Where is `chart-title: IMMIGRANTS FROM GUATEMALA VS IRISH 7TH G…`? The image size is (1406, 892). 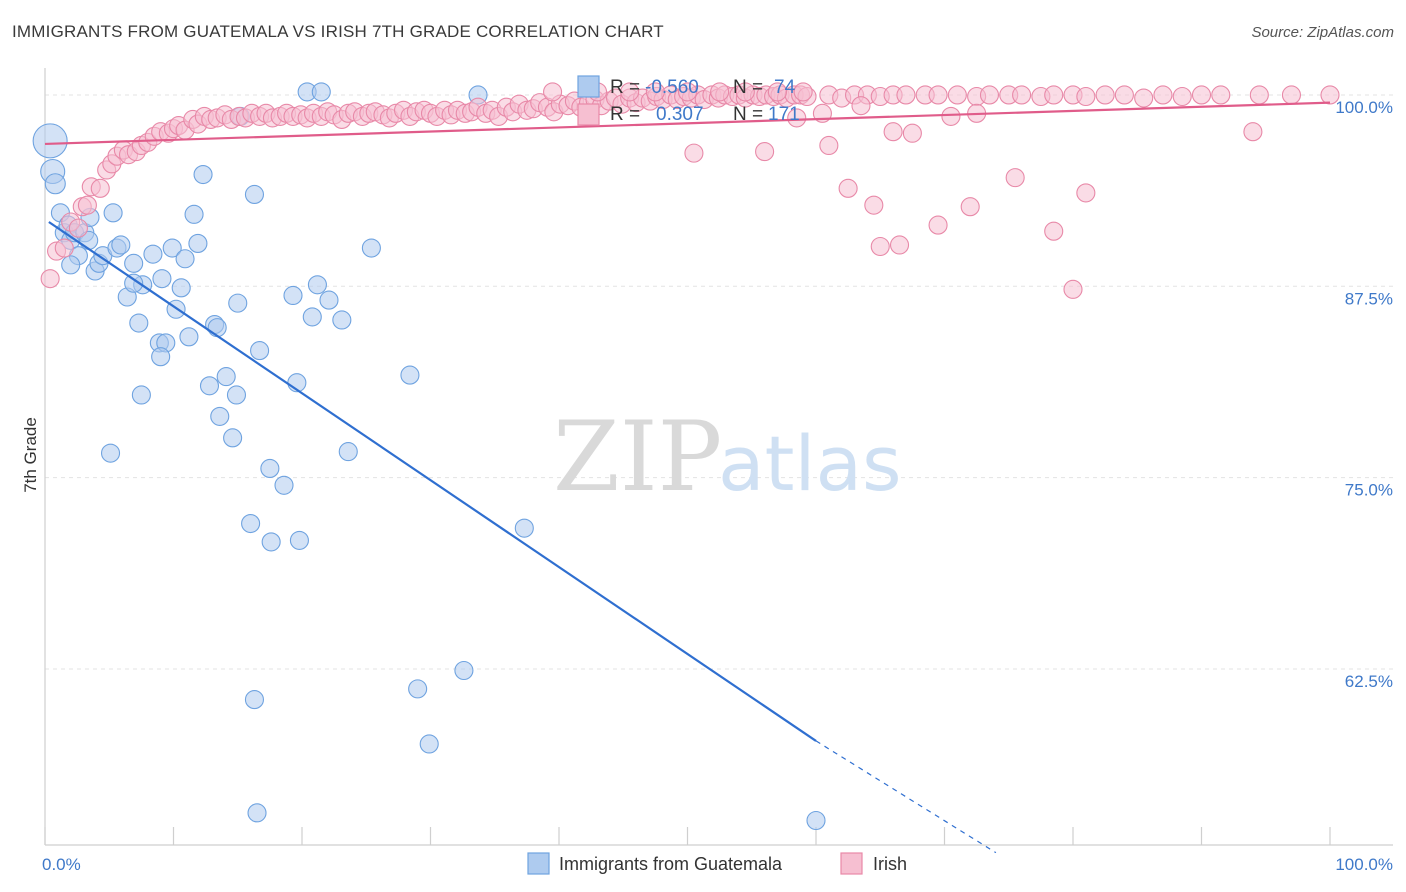 chart-title: IMMIGRANTS FROM GUATEMALA VS IRISH 7TH G… is located at coordinates (338, 31).